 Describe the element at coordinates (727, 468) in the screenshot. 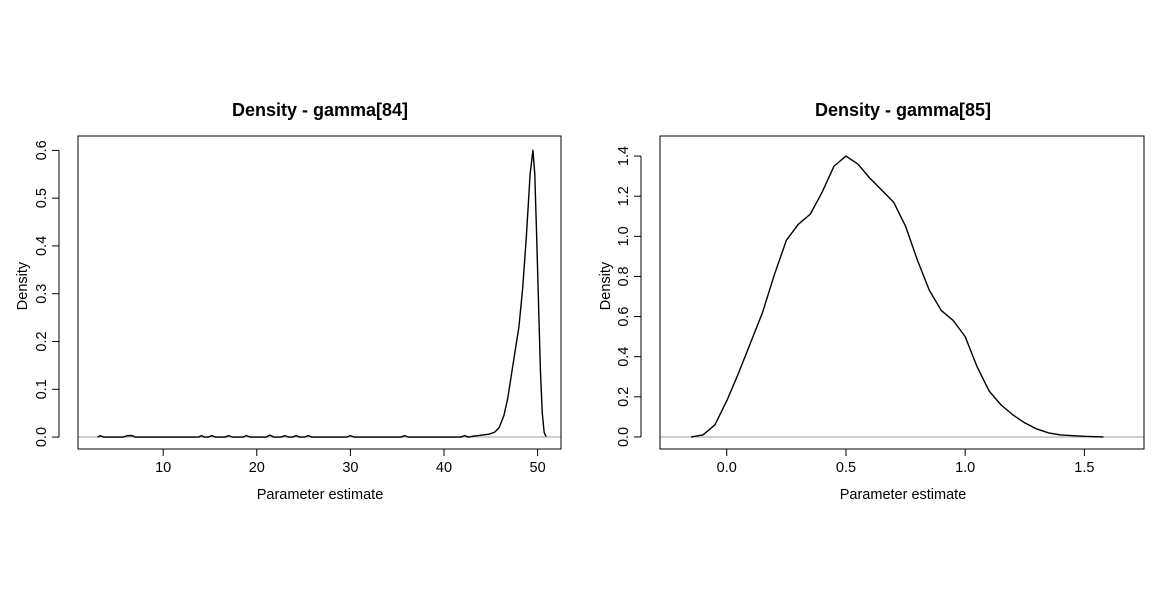

I see `x-tick-label: 0.0` at that location.